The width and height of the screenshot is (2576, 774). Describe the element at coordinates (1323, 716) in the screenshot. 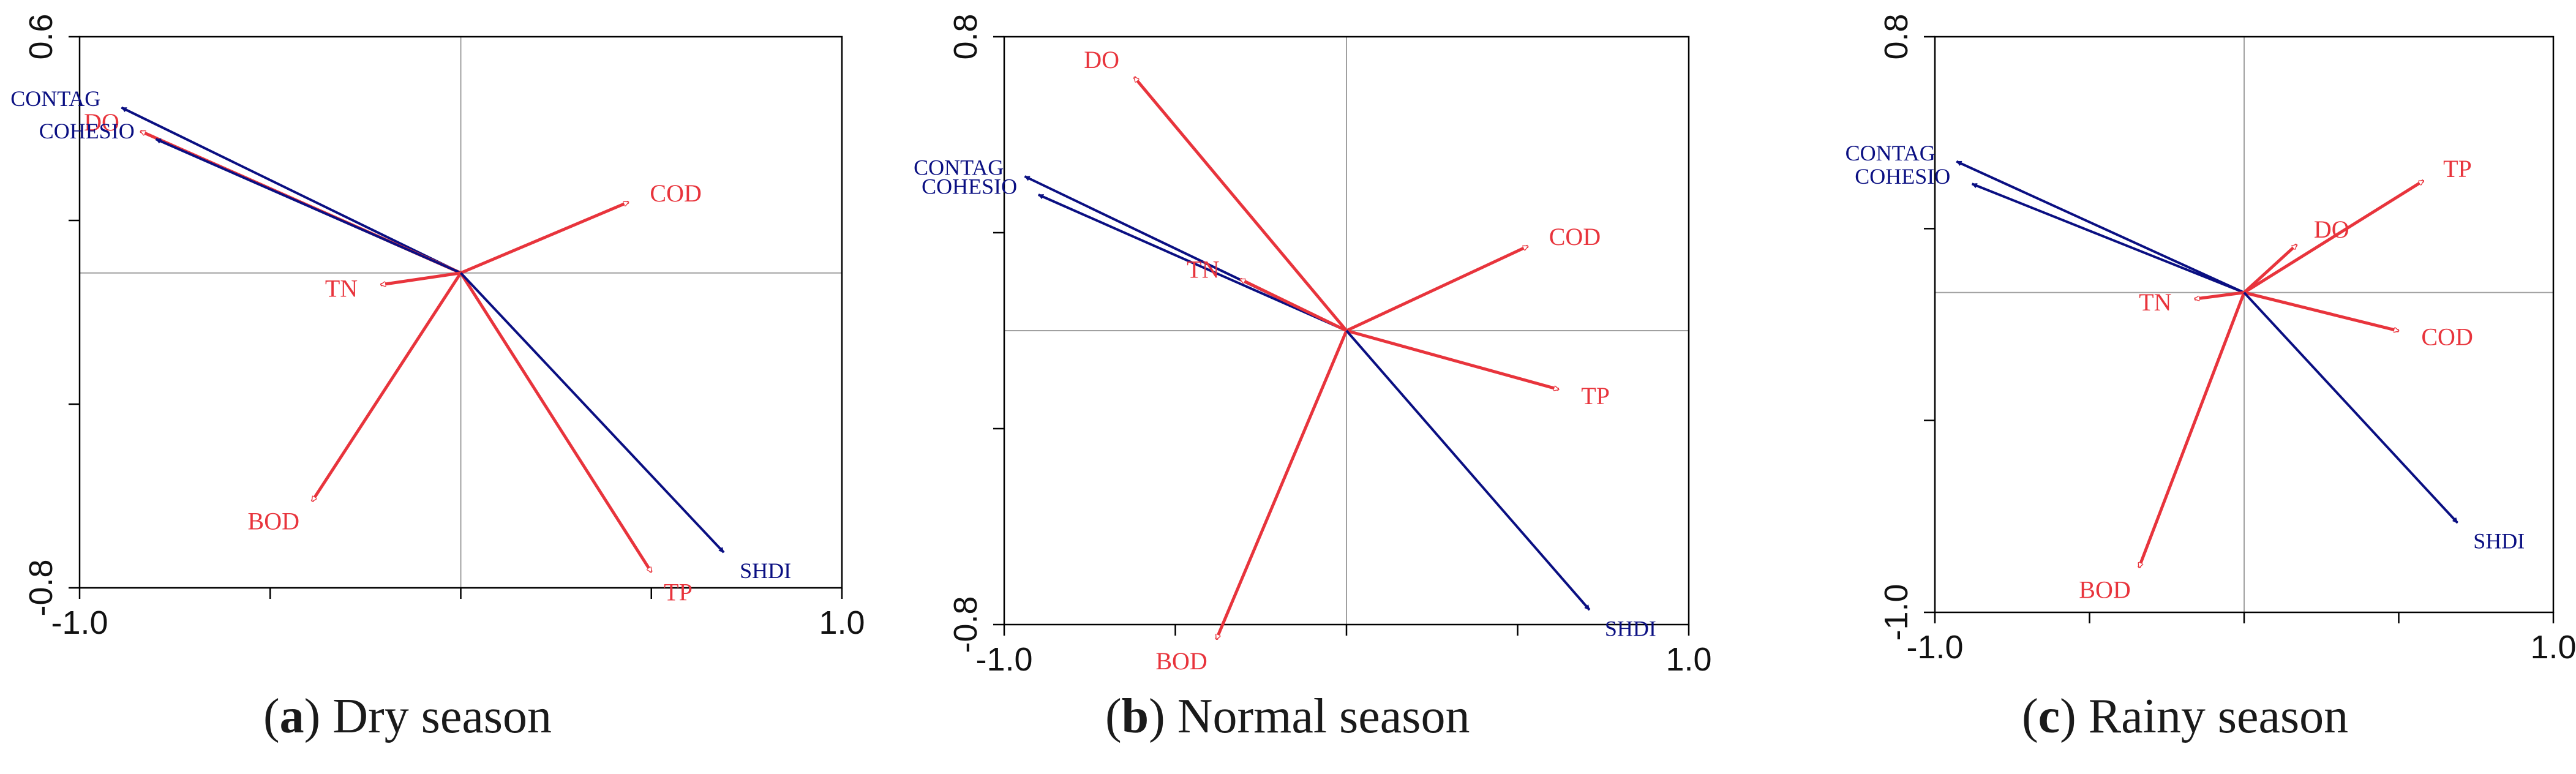

I see `caption-text: Normal season` at that location.